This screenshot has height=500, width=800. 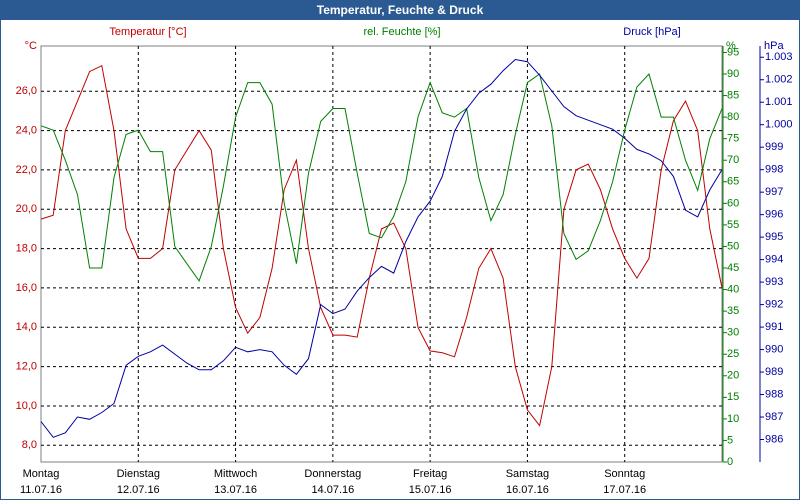 I want to click on y-tick-label: 24,0, so click(x=26, y=130).